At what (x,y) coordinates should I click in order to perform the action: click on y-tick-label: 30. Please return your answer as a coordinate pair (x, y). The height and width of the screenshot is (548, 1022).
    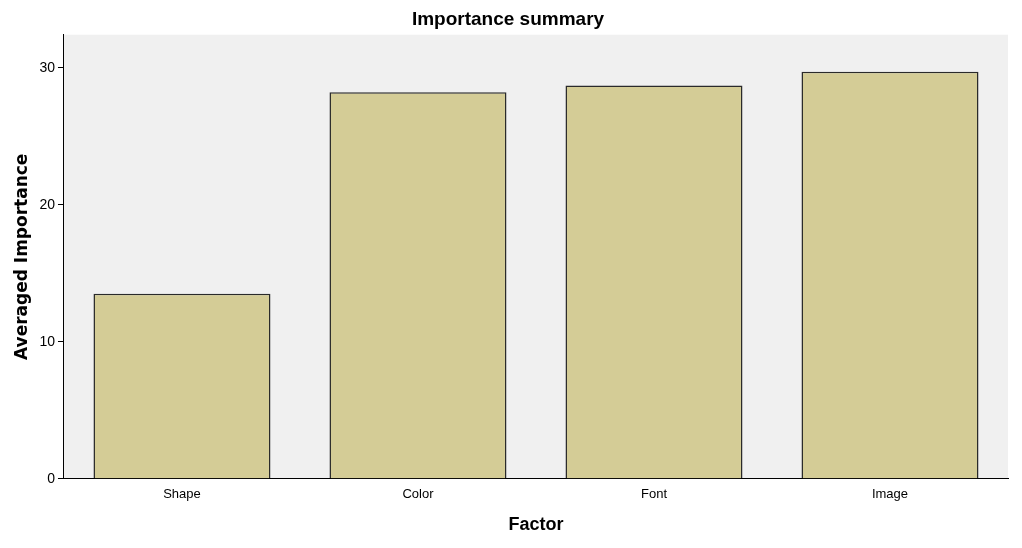
    Looking at the image, I should click on (47, 66).